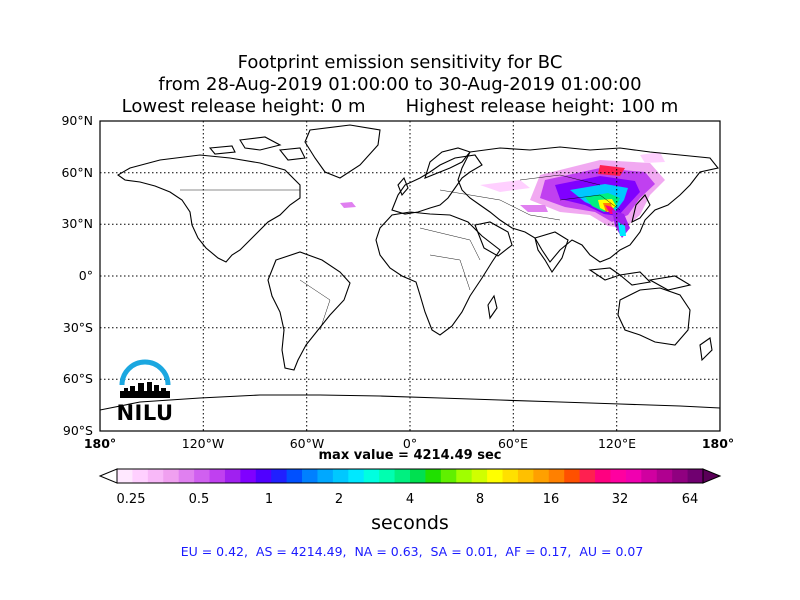 The width and height of the screenshot is (800, 600). I want to click on colorbar-tick-0: 0.25, so click(131, 499).